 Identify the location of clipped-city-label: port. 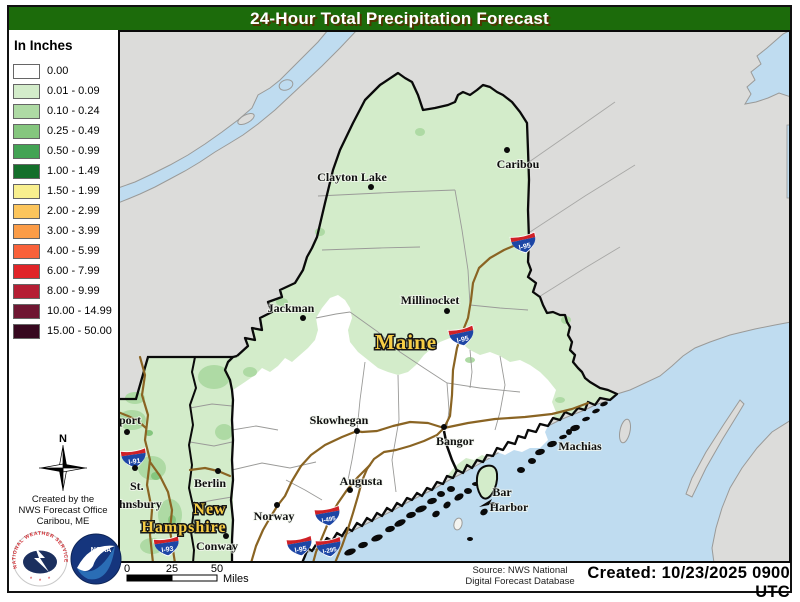
(130, 420).